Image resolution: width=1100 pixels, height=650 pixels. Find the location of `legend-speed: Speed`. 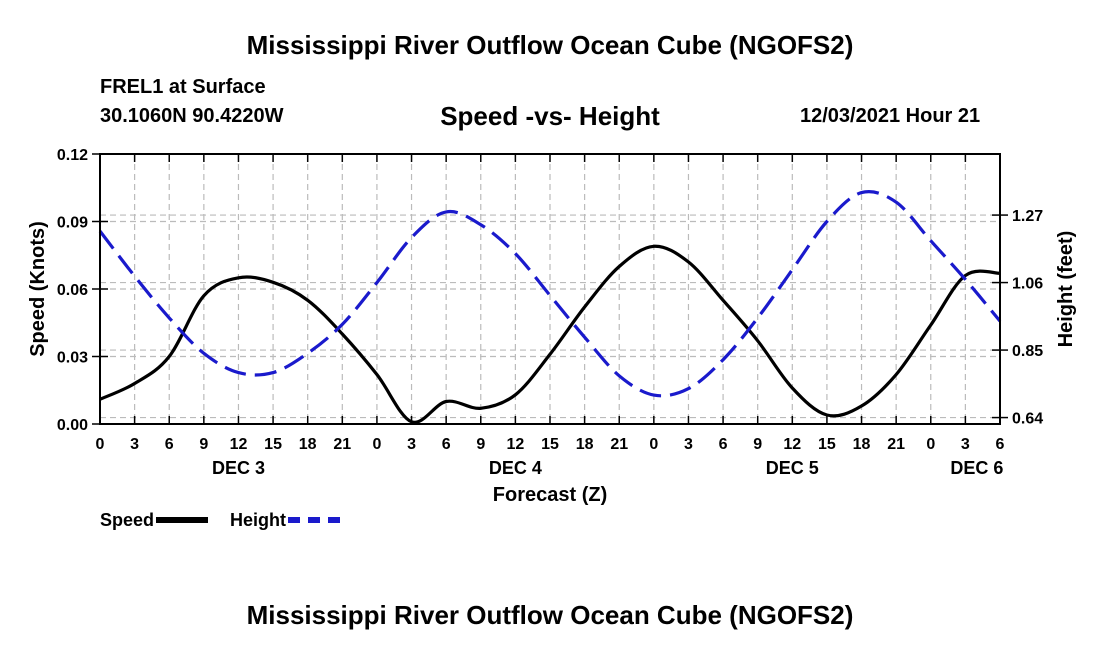

legend-speed: Speed is located at coordinates (154, 520).